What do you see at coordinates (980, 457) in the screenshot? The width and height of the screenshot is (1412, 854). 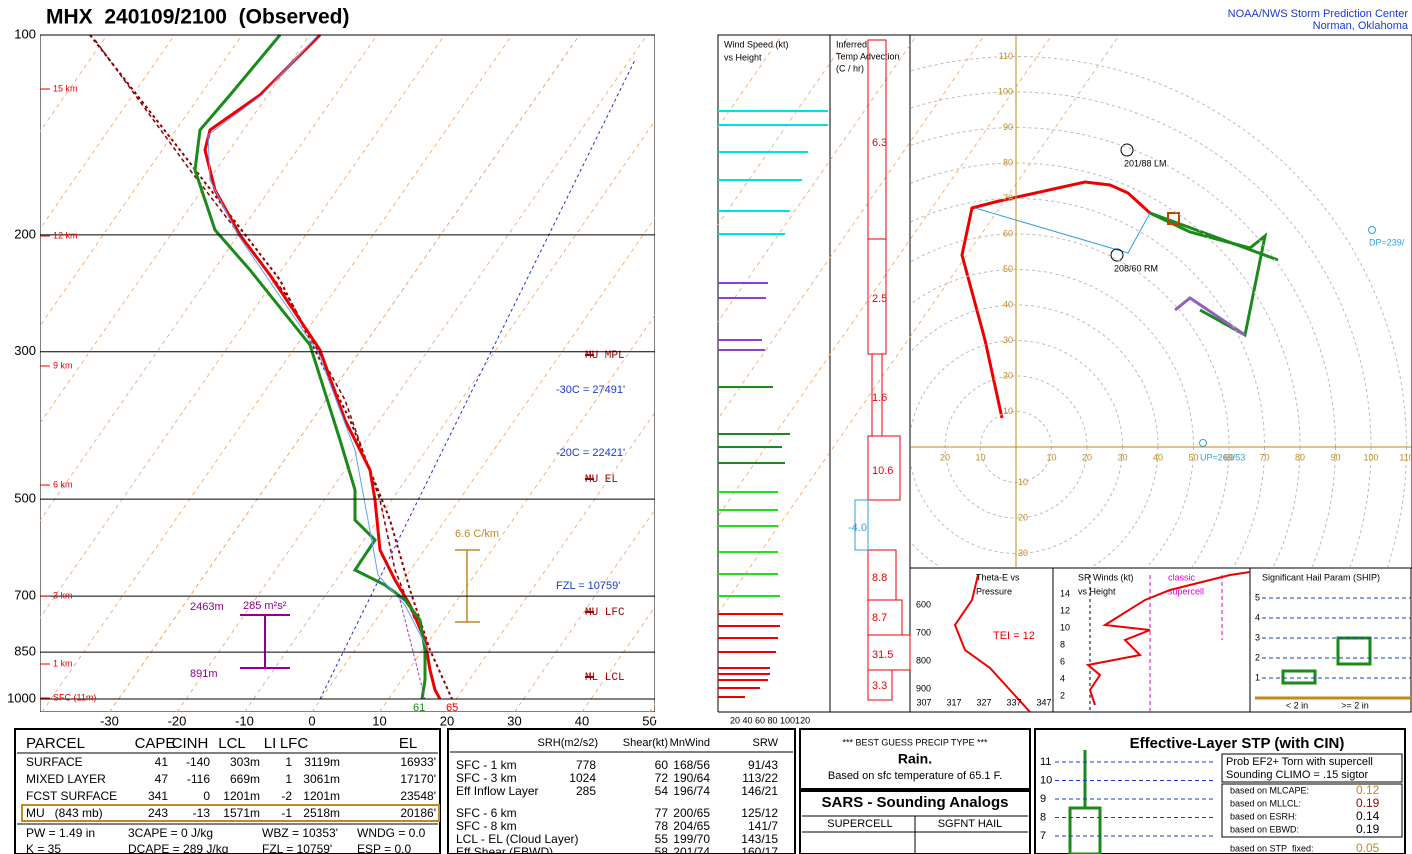 I see `hodo-x-label: 10` at bounding box center [980, 457].